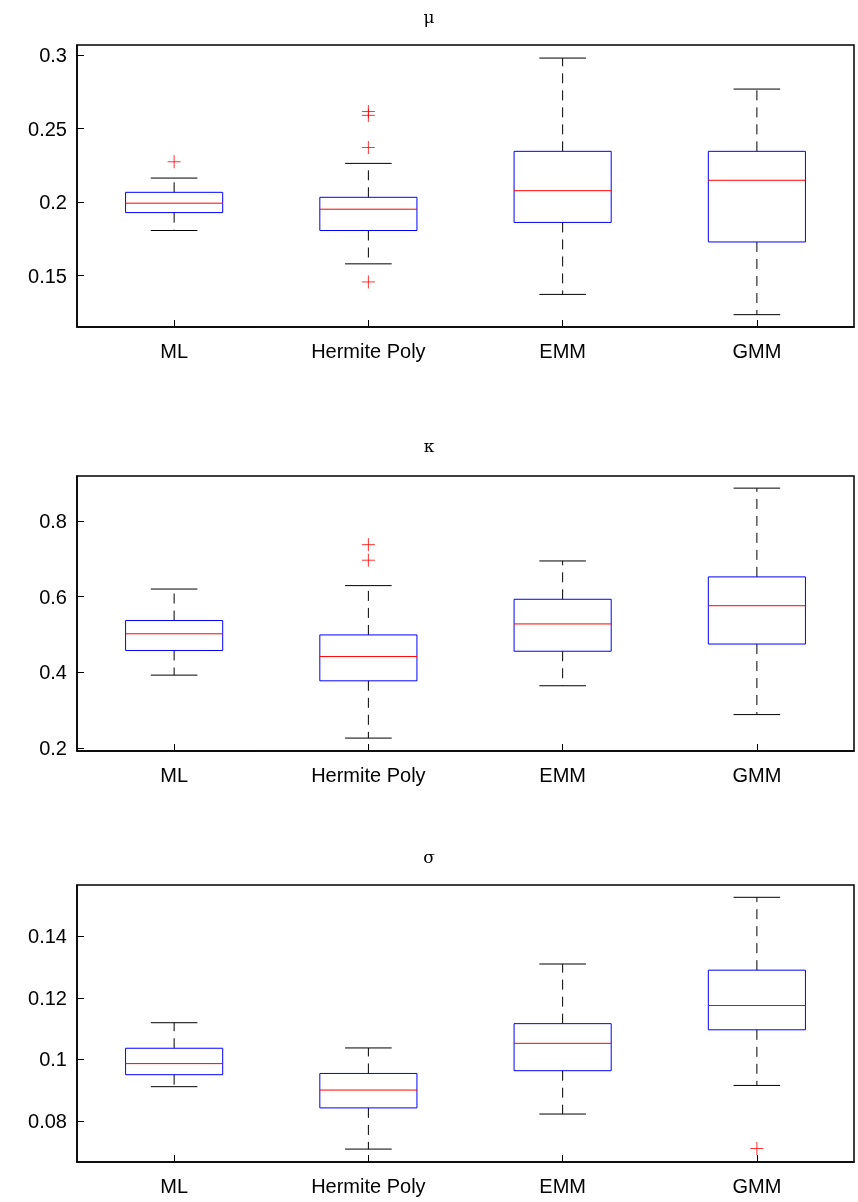  I want to click on y-tick-label: 0.6, so click(53, 596).